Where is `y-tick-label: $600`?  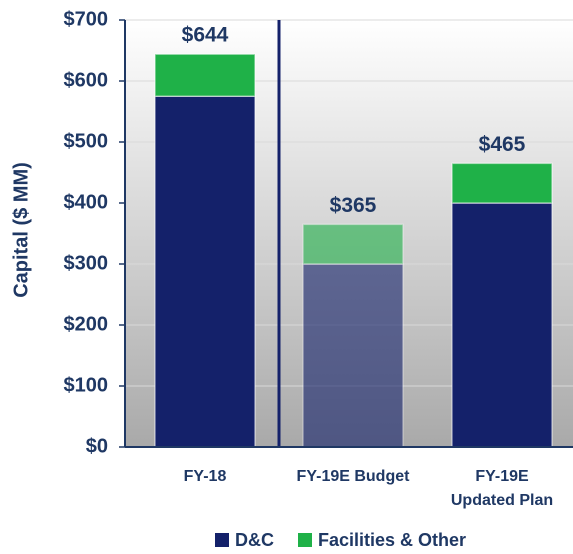 y-tick-label: $600 is located at coordinates (86, 80).